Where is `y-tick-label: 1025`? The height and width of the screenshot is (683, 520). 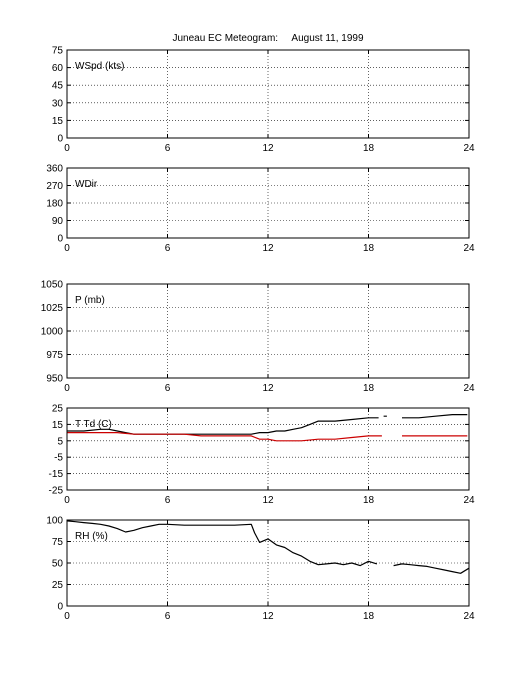 y-tick-label: 1025 is located at coordinates (52, 308).